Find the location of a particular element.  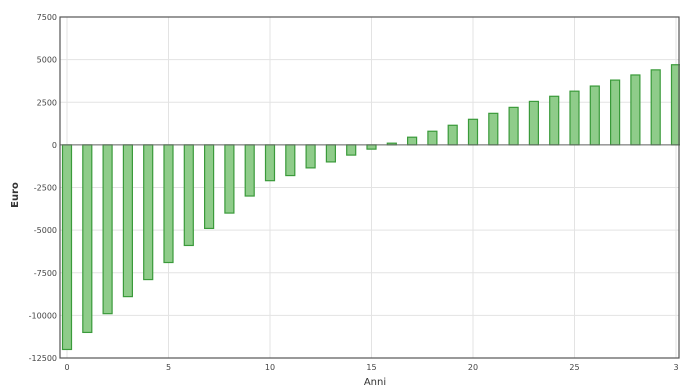

x-tick-label: 3 is located at coordinates (675, 367).